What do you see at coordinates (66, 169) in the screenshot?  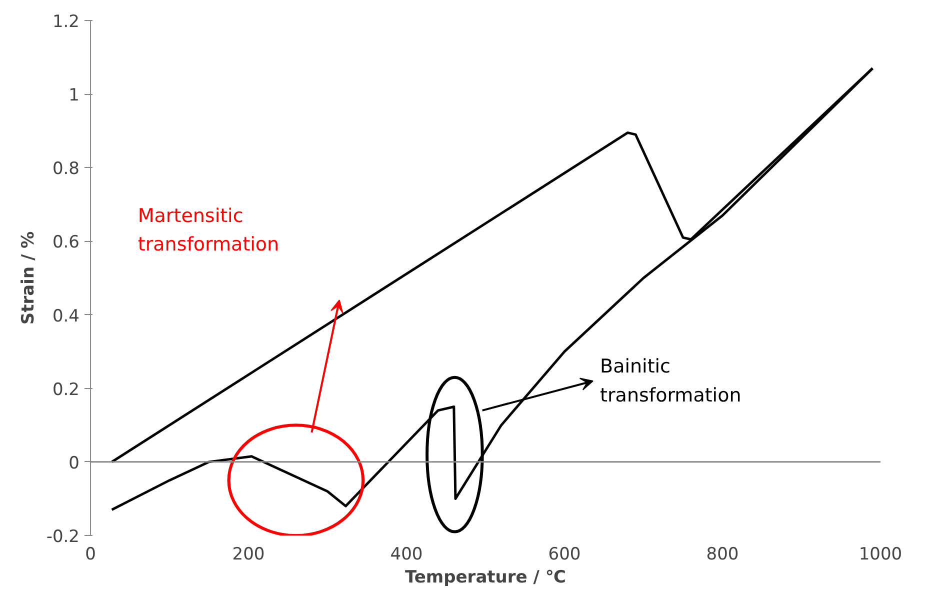 I see `y-tick-label: 0.8` at bounding box center [66, 169].